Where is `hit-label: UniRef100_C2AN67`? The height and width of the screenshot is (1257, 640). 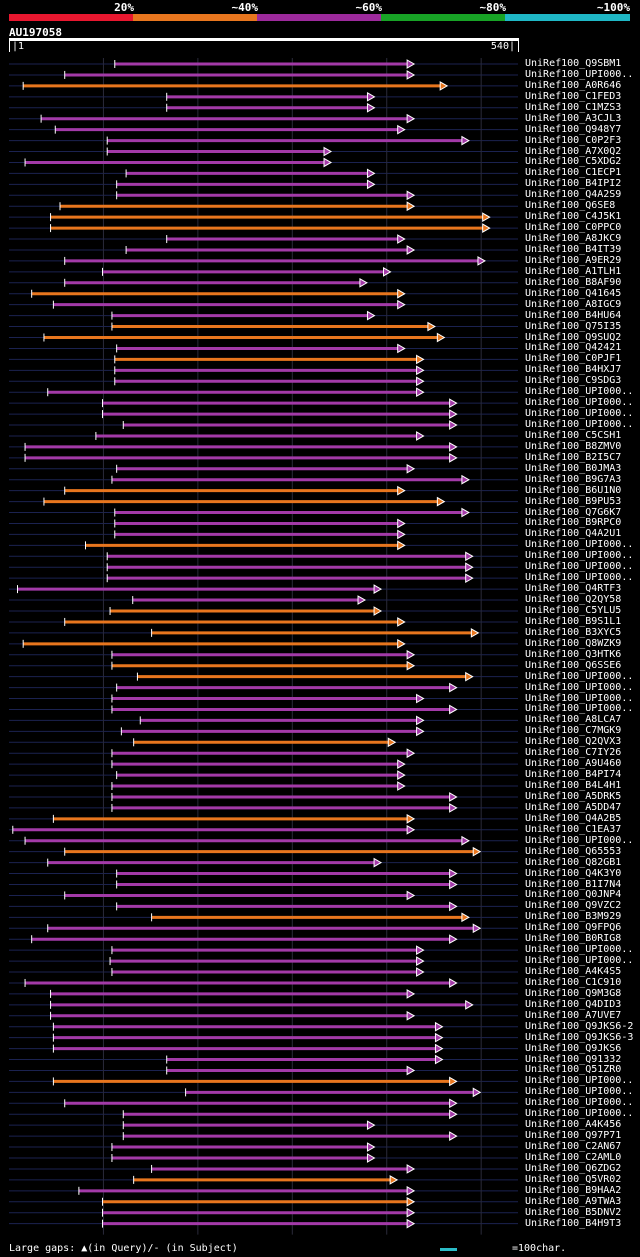 hit-label: UniRef100_C2AN67 is located at coordinates (573, 1147).